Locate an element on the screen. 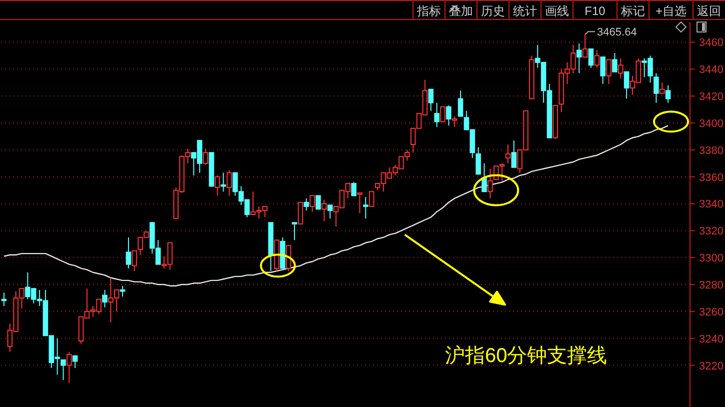  y-tick-label: 3460 is located at coordinates (711, 43).